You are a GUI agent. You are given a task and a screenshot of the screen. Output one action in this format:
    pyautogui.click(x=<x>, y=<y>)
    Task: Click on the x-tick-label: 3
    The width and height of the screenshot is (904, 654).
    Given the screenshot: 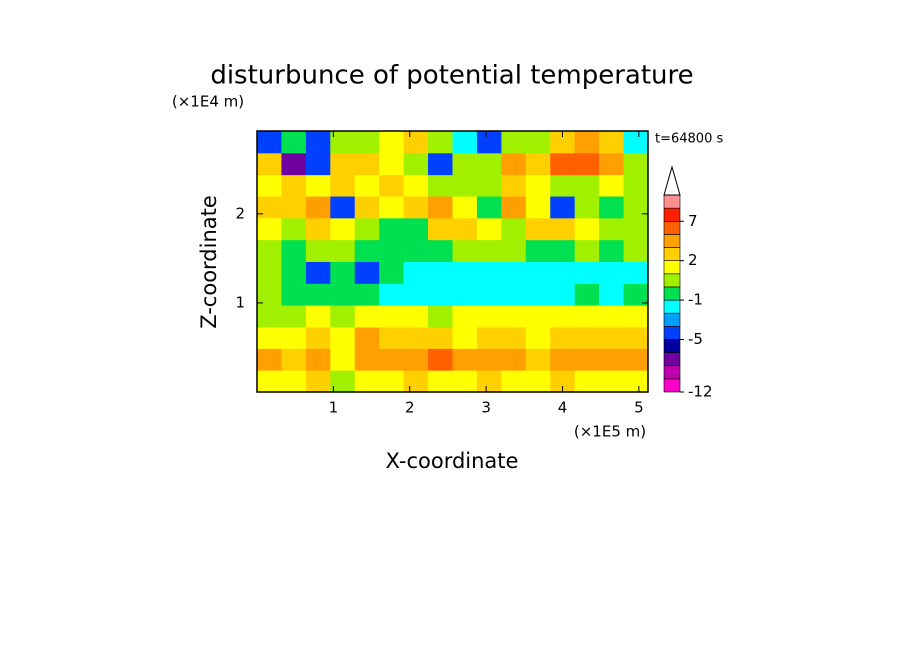 What is the action you would take?
    pyautogui.click(x=486, y=408)
    